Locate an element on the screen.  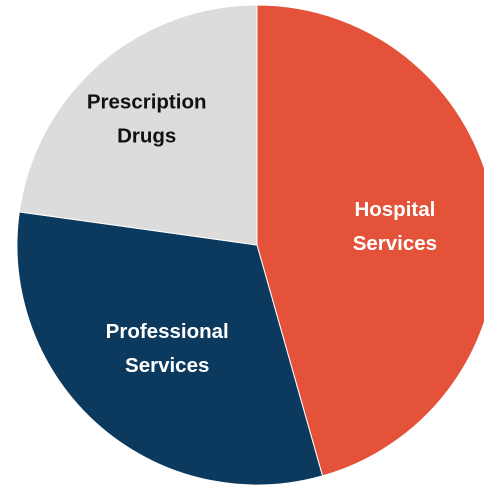
pie-slice-label-line: Drugs is located at coordinates (146, 135).